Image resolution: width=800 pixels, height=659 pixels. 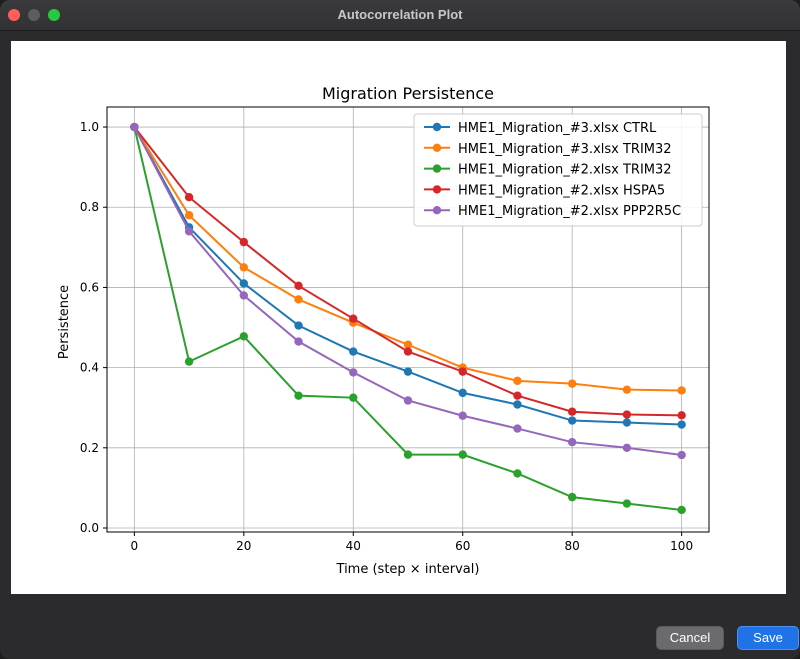 What do you see at coordinates (64, 322) in the screenshot?
I see `y-axis-label: Persistence` at bounding box center [64, 322].